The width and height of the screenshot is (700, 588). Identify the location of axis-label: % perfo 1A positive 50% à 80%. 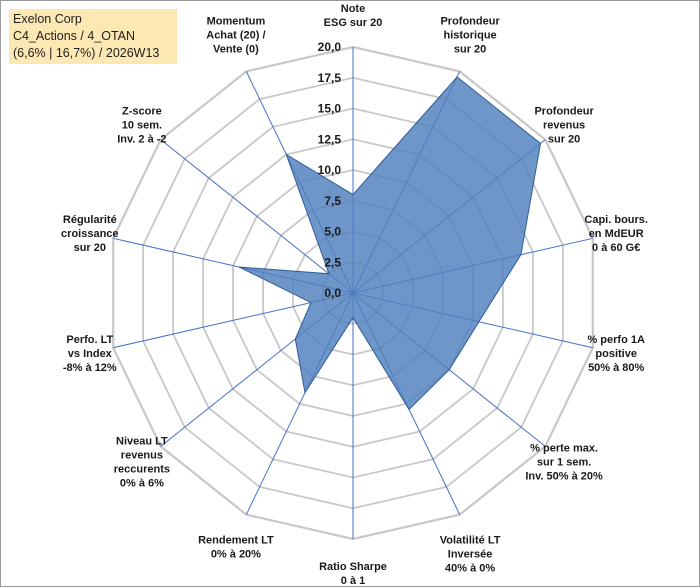
(616, 354).